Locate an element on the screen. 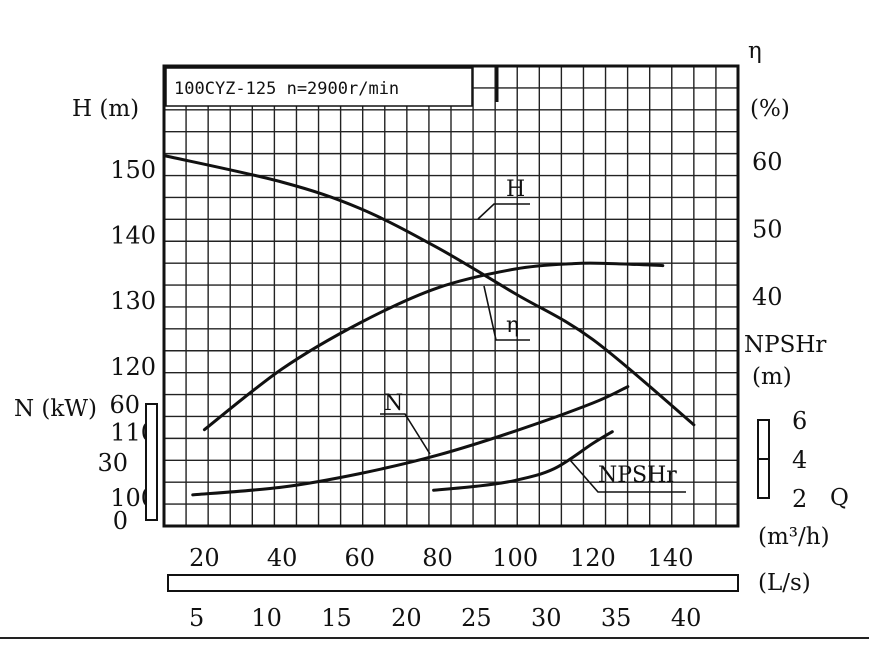 This screenshot has height=647, width=869. series-line-npshr is located at coordinates (523, 461).